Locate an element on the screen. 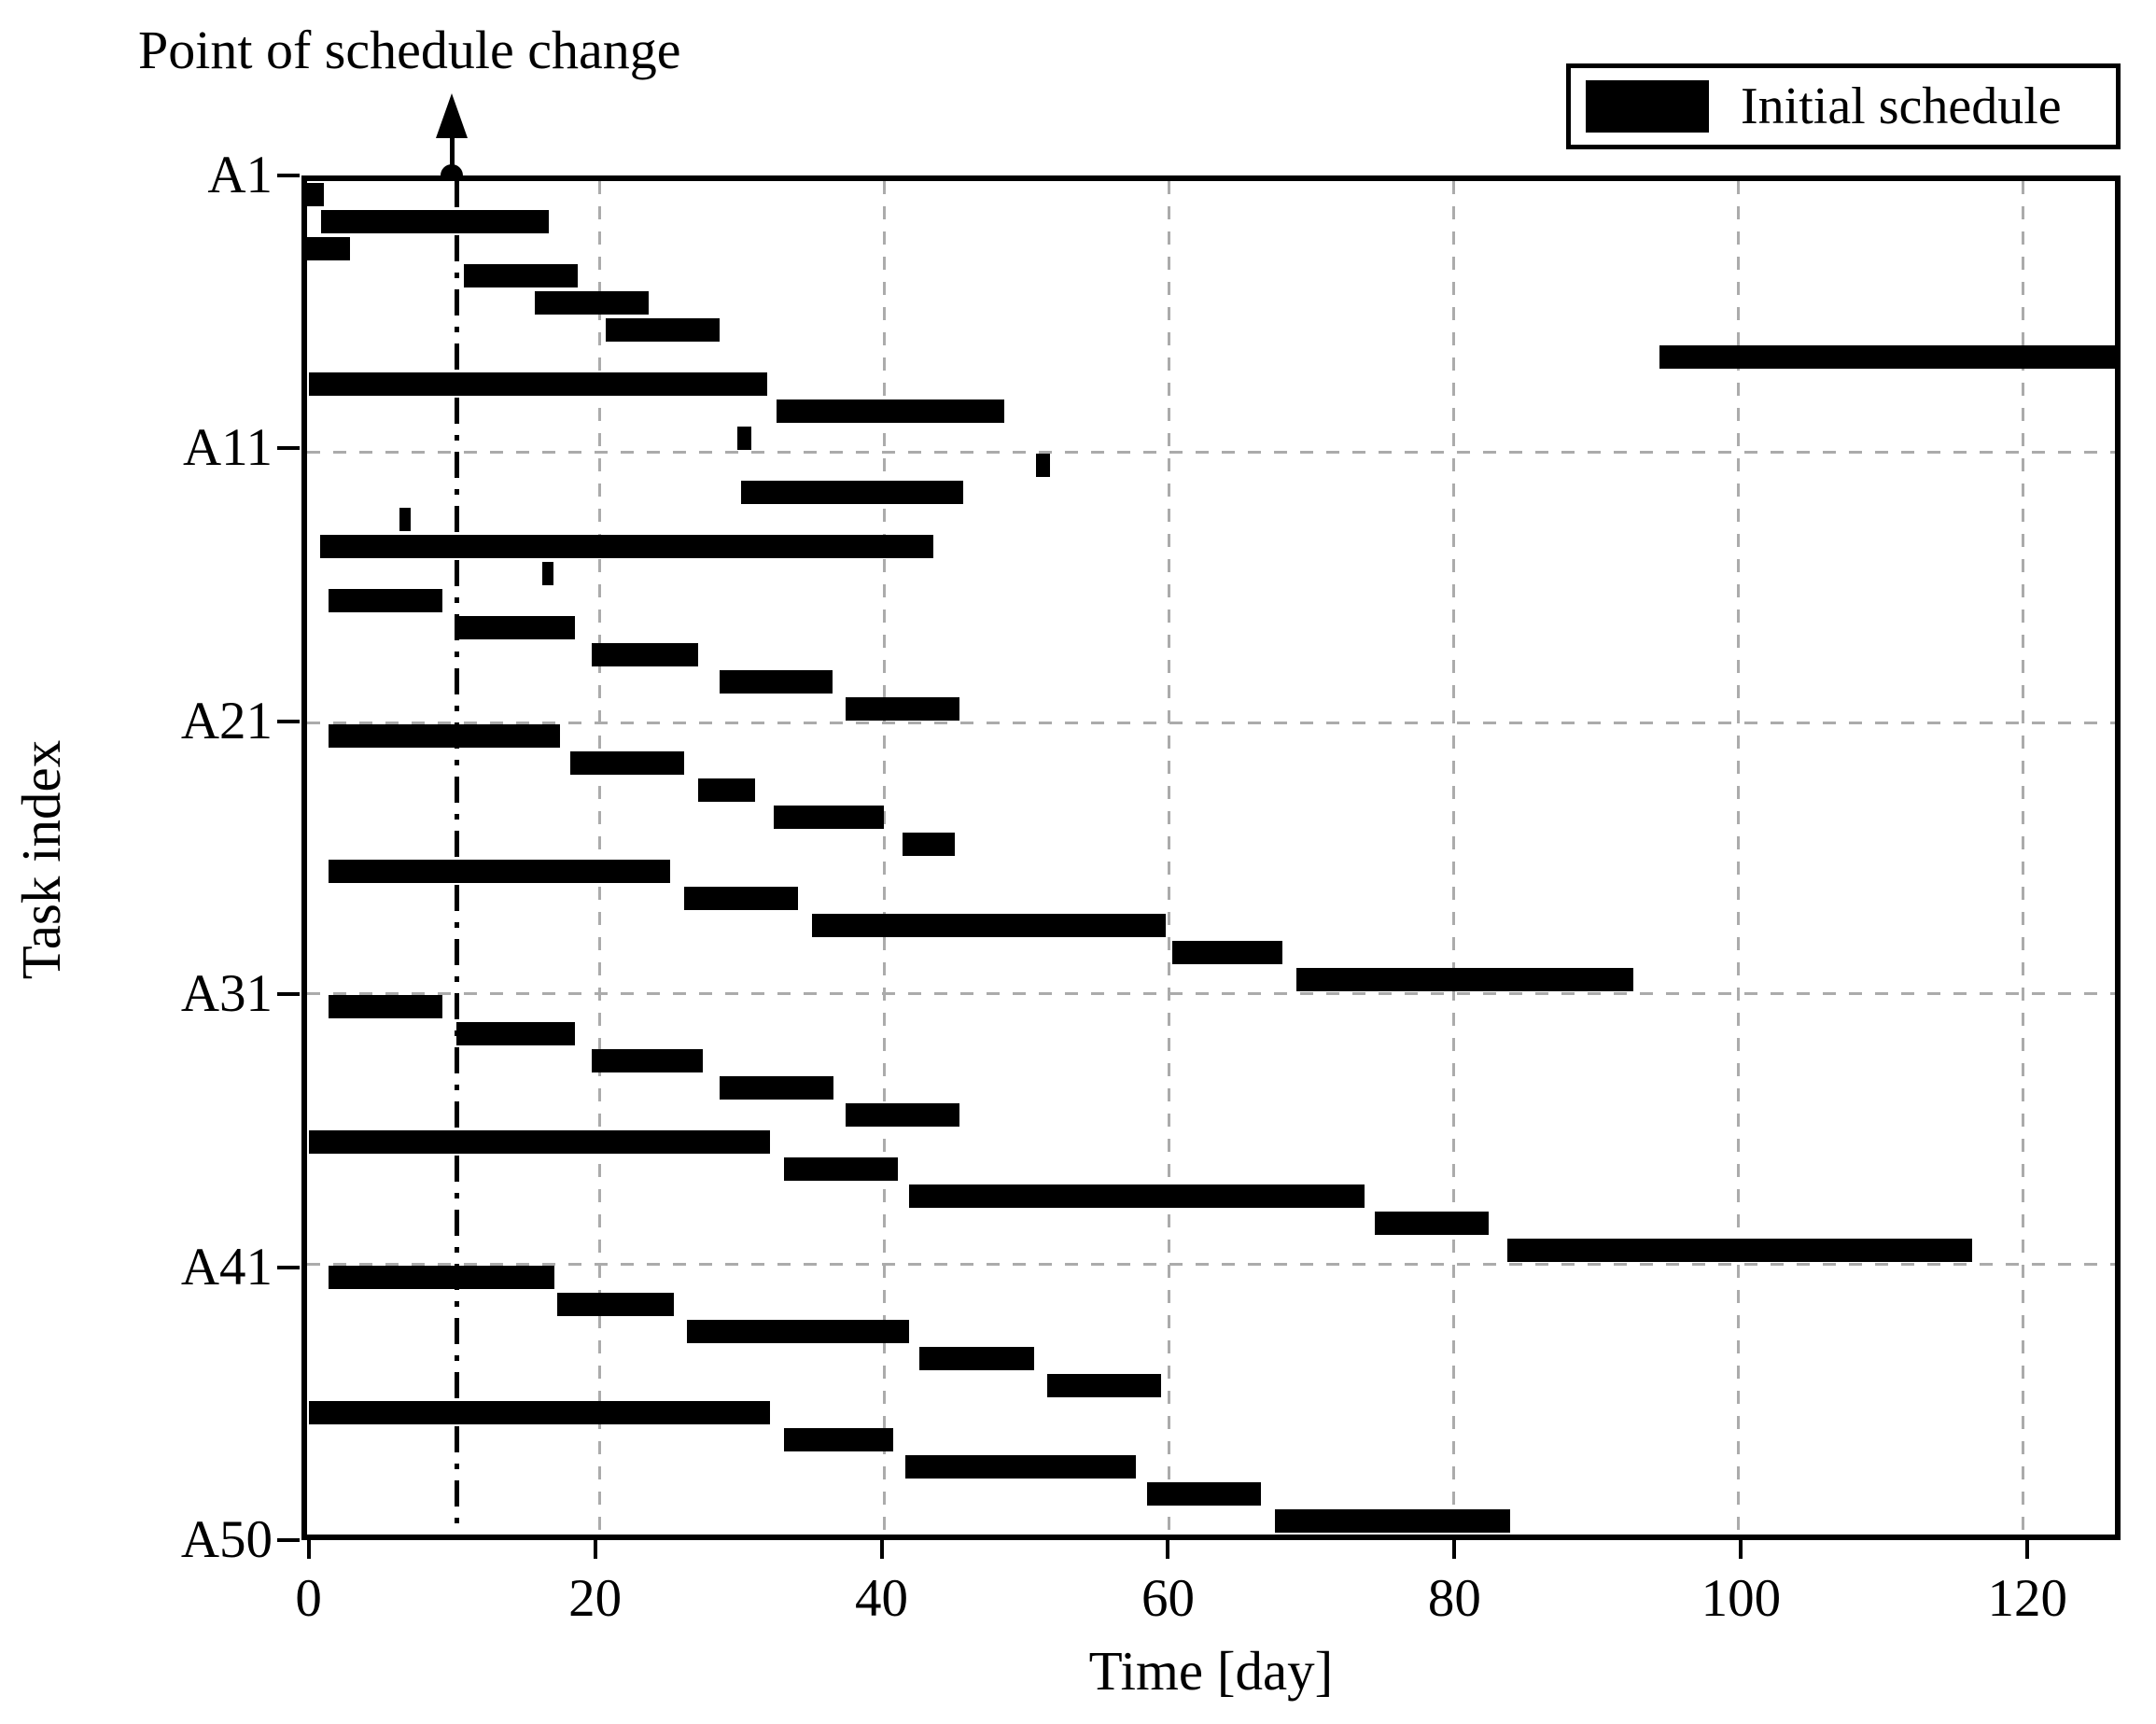  up-arrow-shaft is located at coordinates (452, 154).